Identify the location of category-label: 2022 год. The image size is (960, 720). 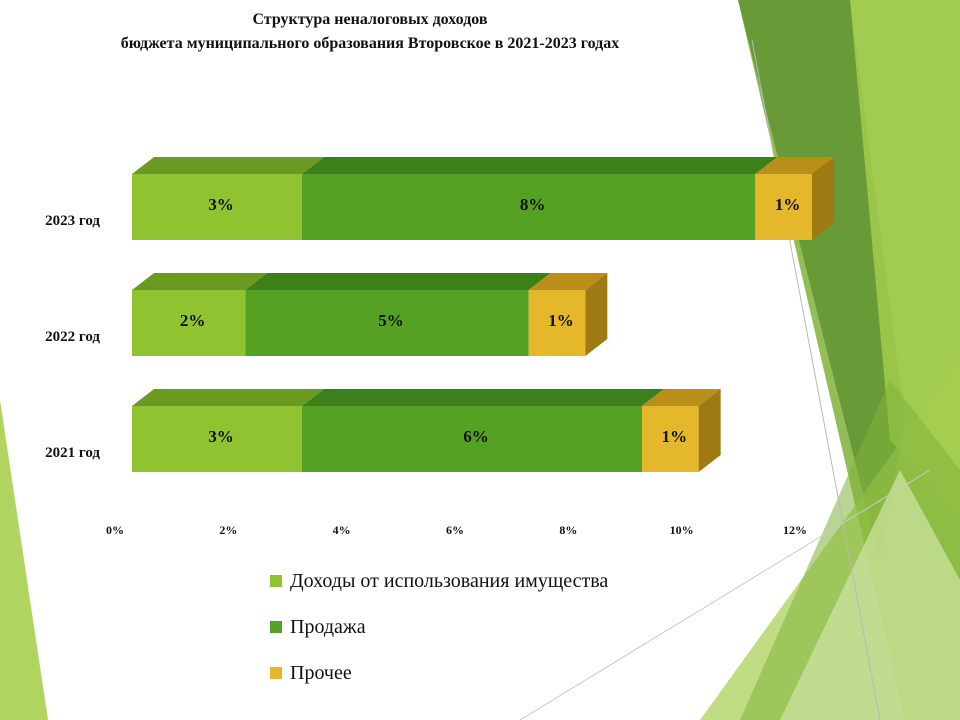
(72, 337).